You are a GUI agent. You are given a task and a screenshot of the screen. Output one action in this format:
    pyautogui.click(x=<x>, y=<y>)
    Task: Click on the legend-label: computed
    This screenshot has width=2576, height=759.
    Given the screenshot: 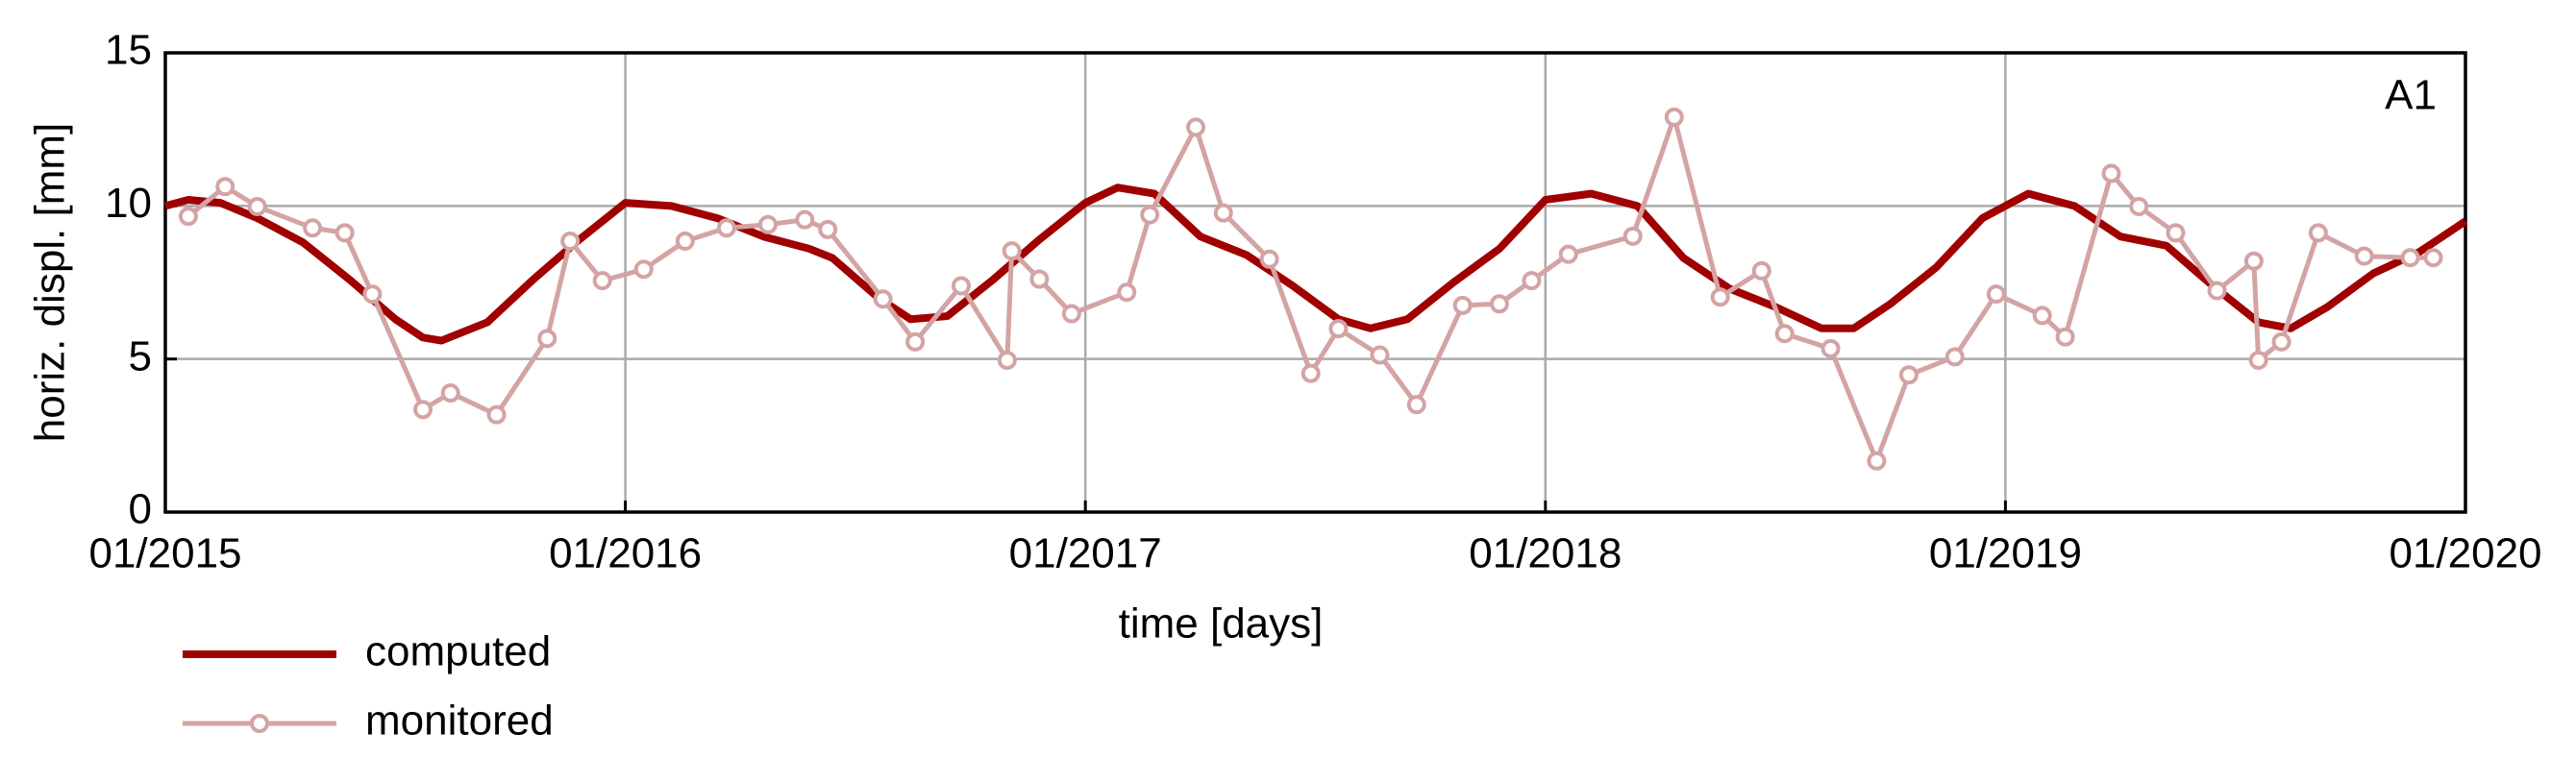 What is the action you would take?
    pyautogui.click(x=458, y=651)
    